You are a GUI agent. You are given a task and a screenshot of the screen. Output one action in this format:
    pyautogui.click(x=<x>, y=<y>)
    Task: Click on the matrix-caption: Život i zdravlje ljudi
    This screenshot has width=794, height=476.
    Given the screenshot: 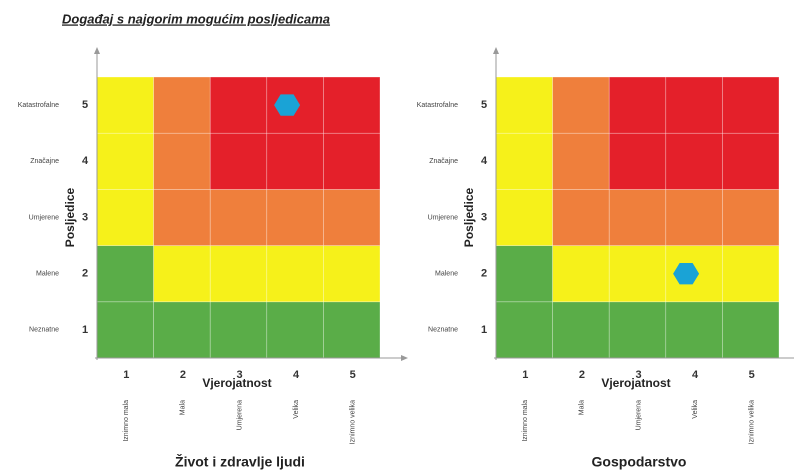 What is the action you would take?
    pyautogui.click(x=240, y=461)
    